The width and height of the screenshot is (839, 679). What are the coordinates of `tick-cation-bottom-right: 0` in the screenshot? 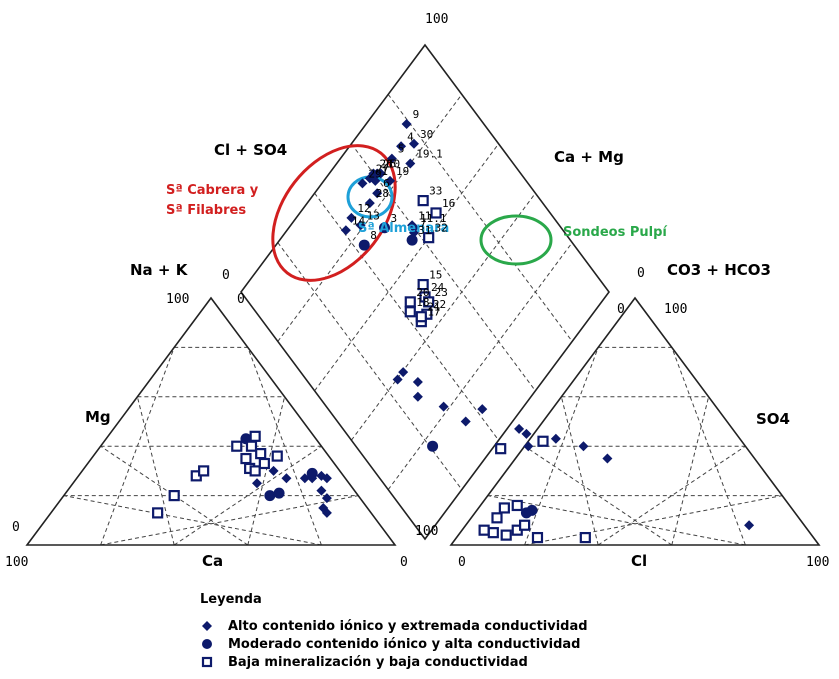 It's located at (404, 562).